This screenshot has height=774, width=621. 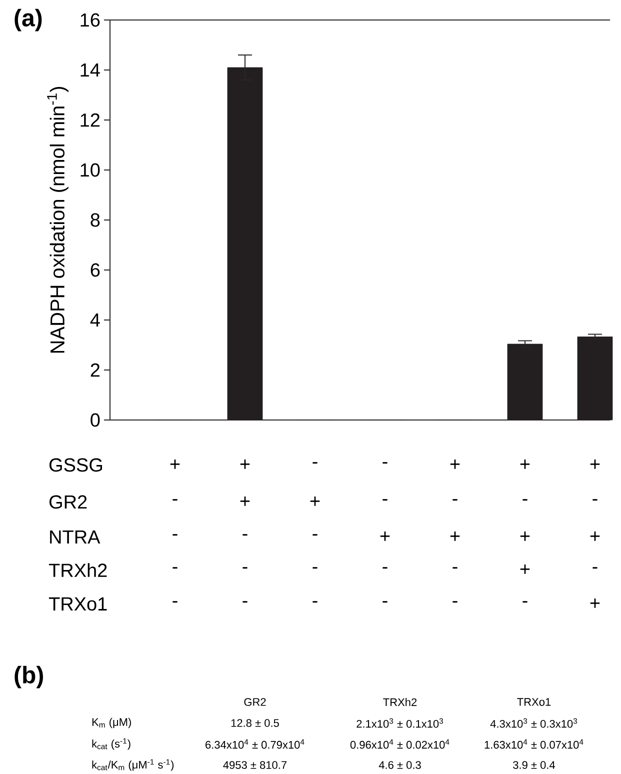 I want to click on chart-title: (a), so click(x=28, y=20).